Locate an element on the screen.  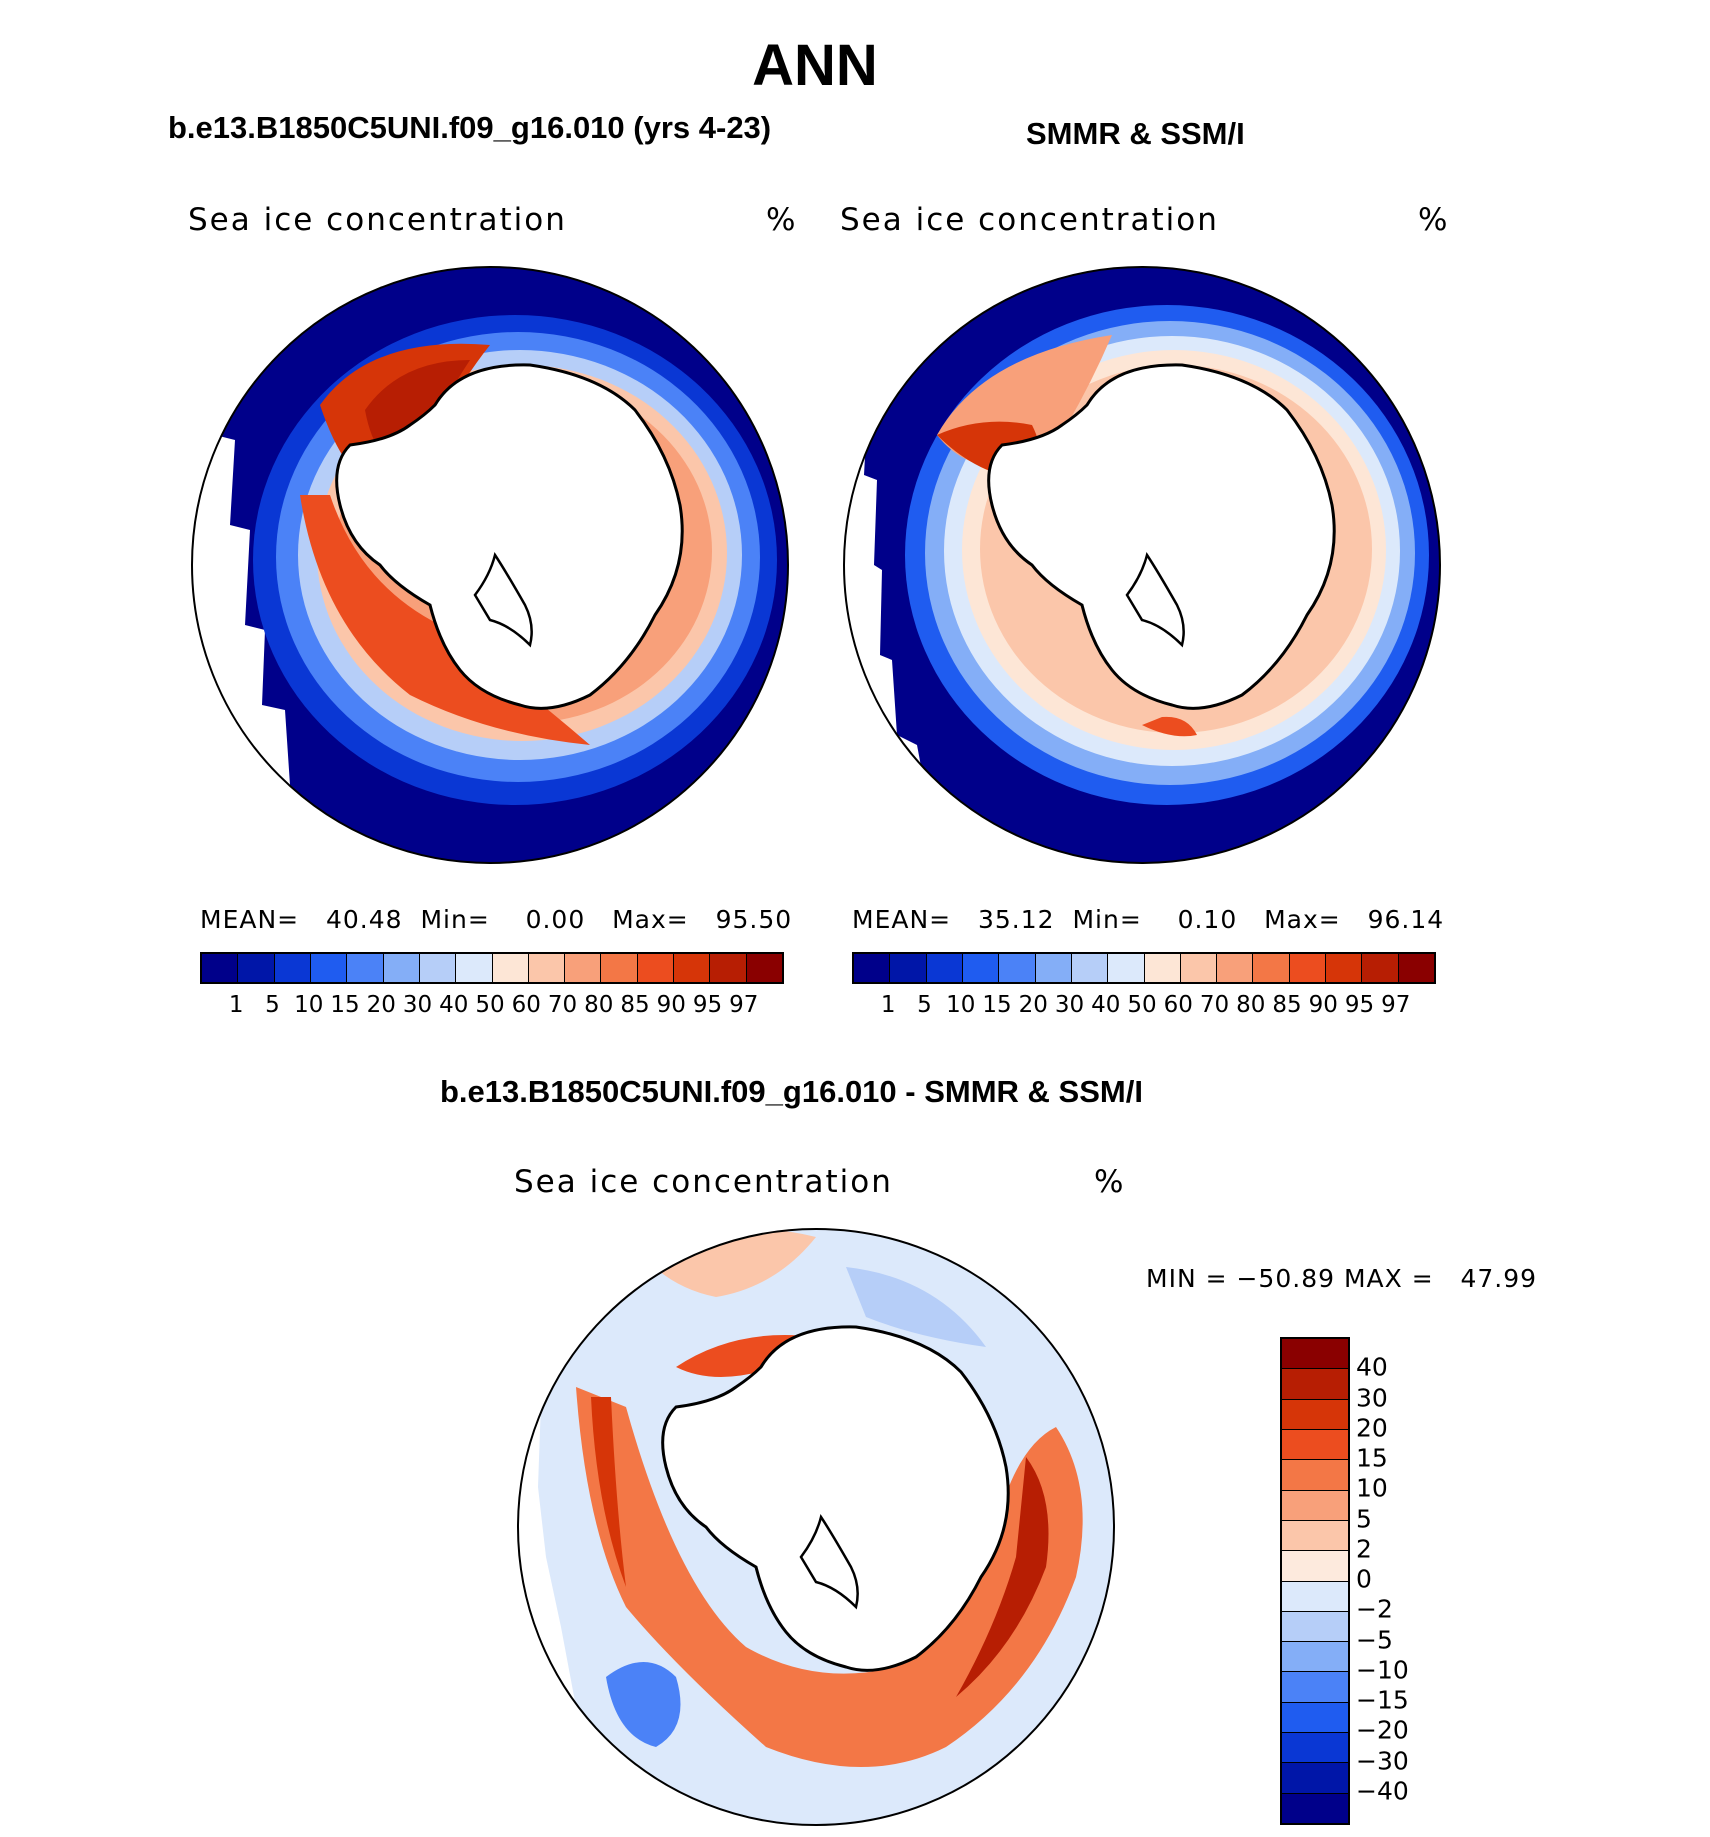
obs-polar-map is located at coordinates (1142, 565).